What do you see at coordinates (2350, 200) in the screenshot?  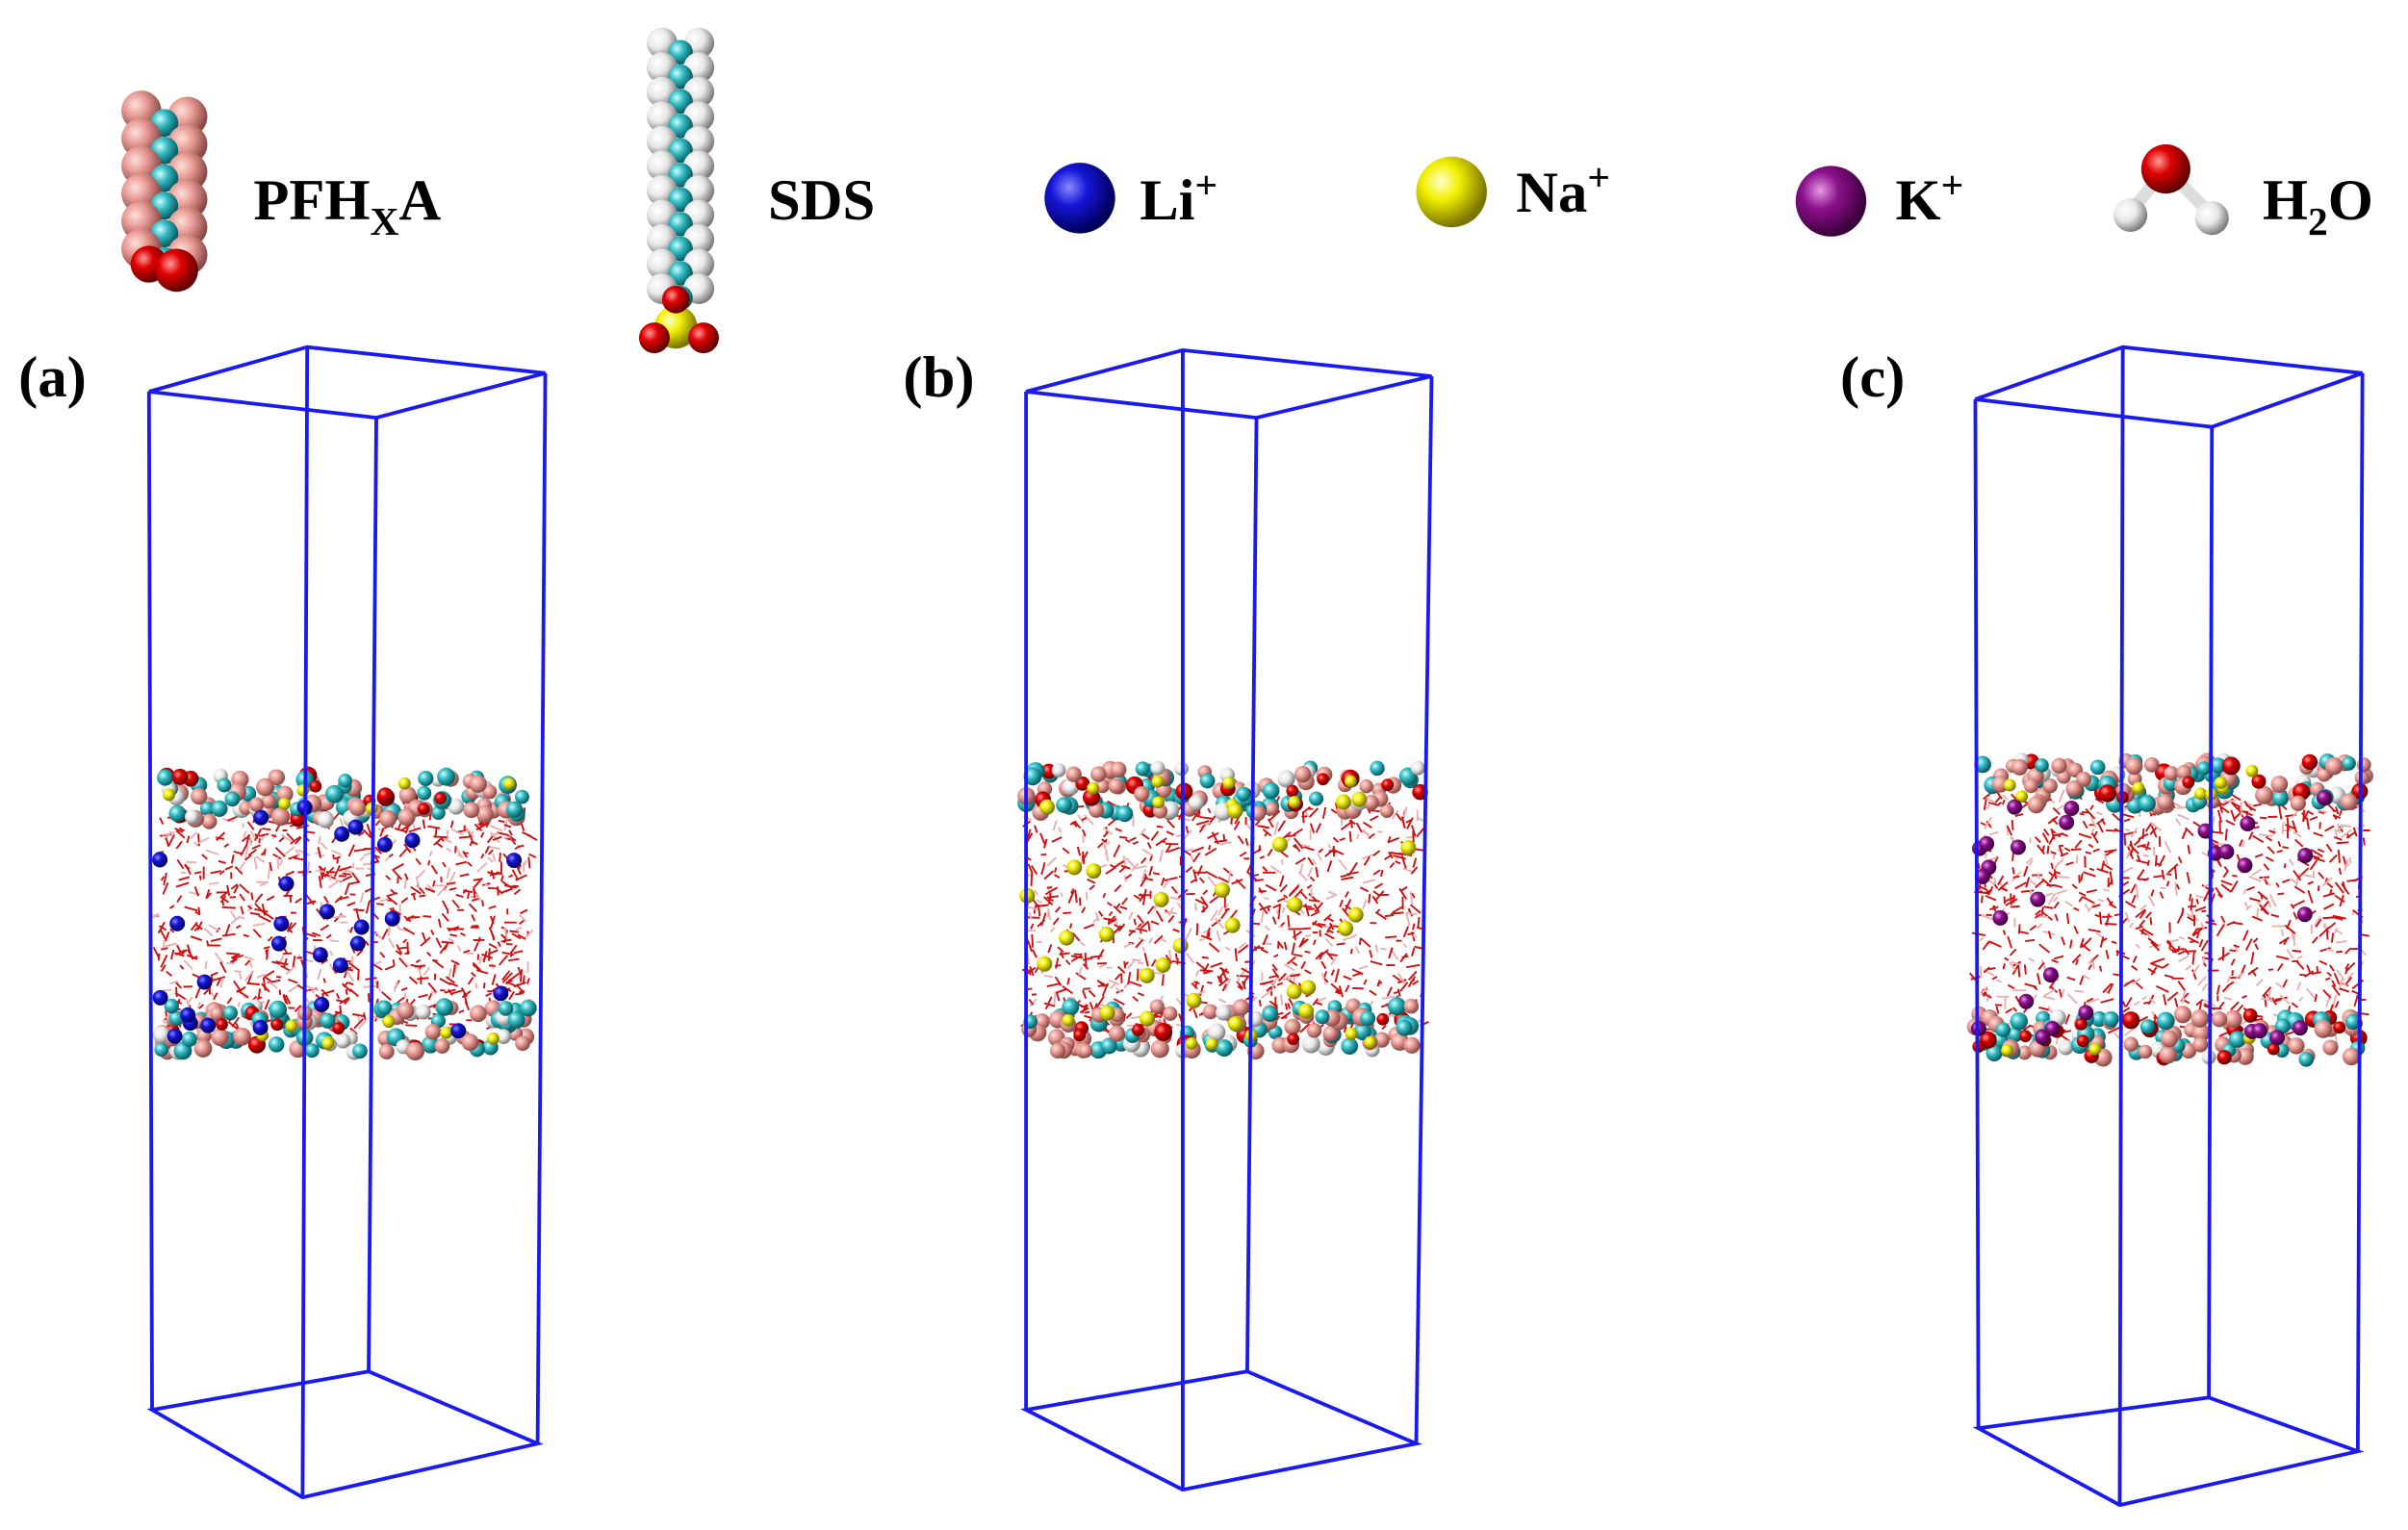 I see `label-part: O` at bounding box center [2350, 200].